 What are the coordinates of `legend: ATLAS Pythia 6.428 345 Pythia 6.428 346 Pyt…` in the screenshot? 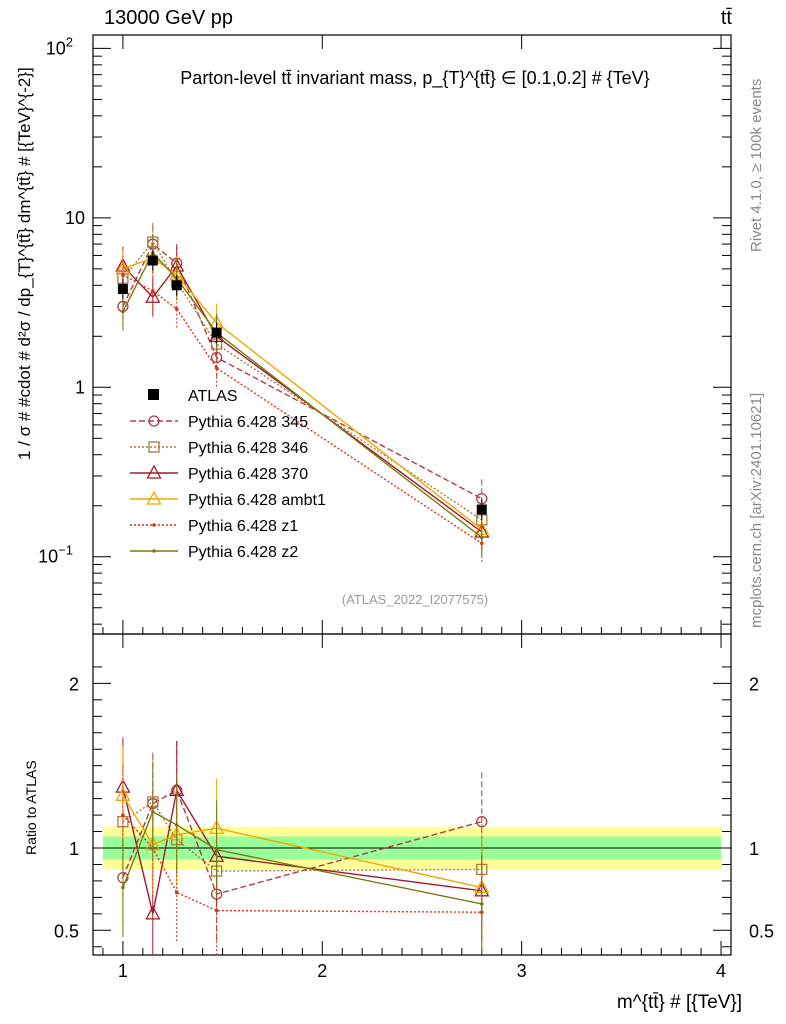 It's located at (228, 474).